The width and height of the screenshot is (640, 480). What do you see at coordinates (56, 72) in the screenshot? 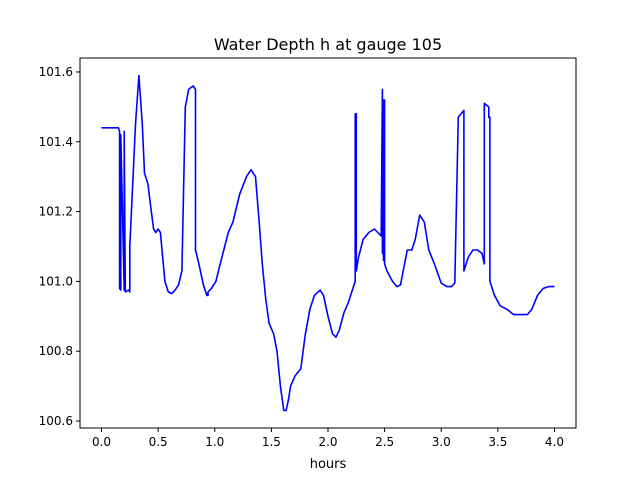
I see `y-tick-label: 101.6` at bounding box center [56, 72].